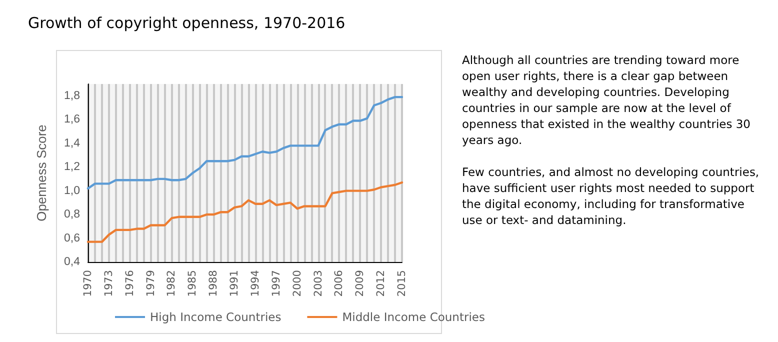 The image size is (778, 342). Describe the element at coordinates (381, 283) in the screenshot. I see `x-tick-label: 2012` at that location.